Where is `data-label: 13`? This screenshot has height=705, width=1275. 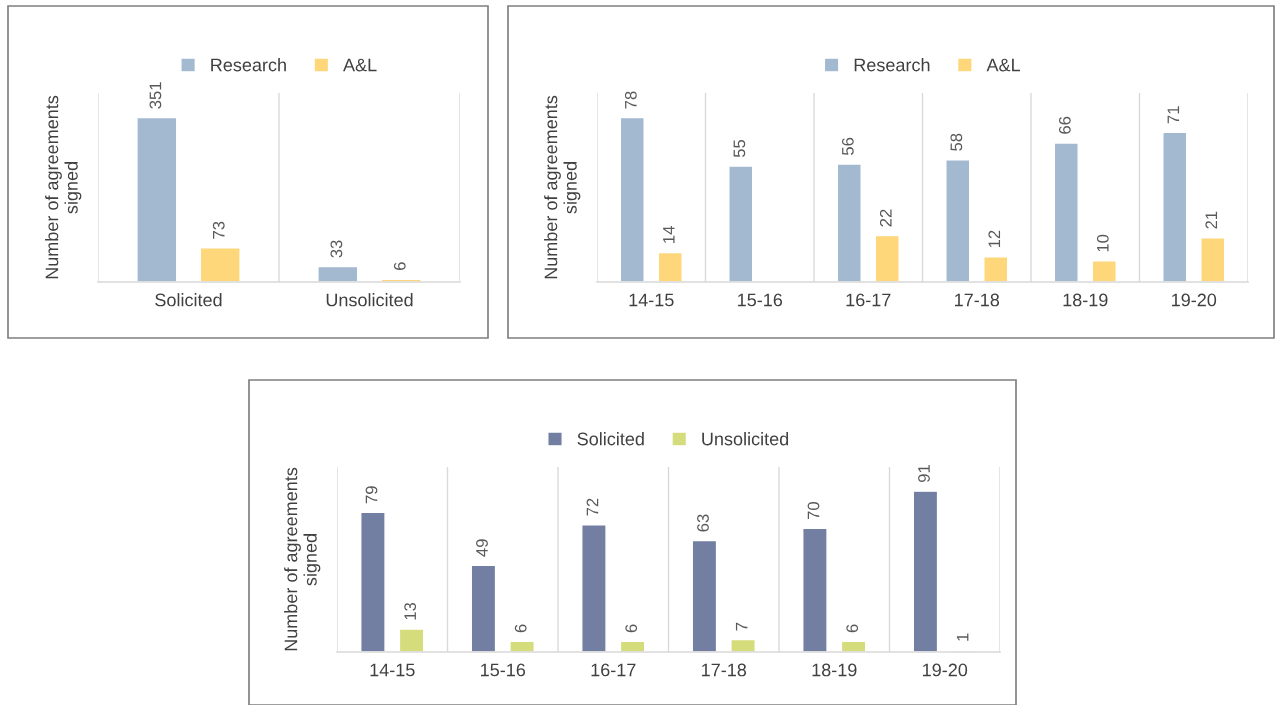
data-label: 13 is located at coordinates (410, 611).